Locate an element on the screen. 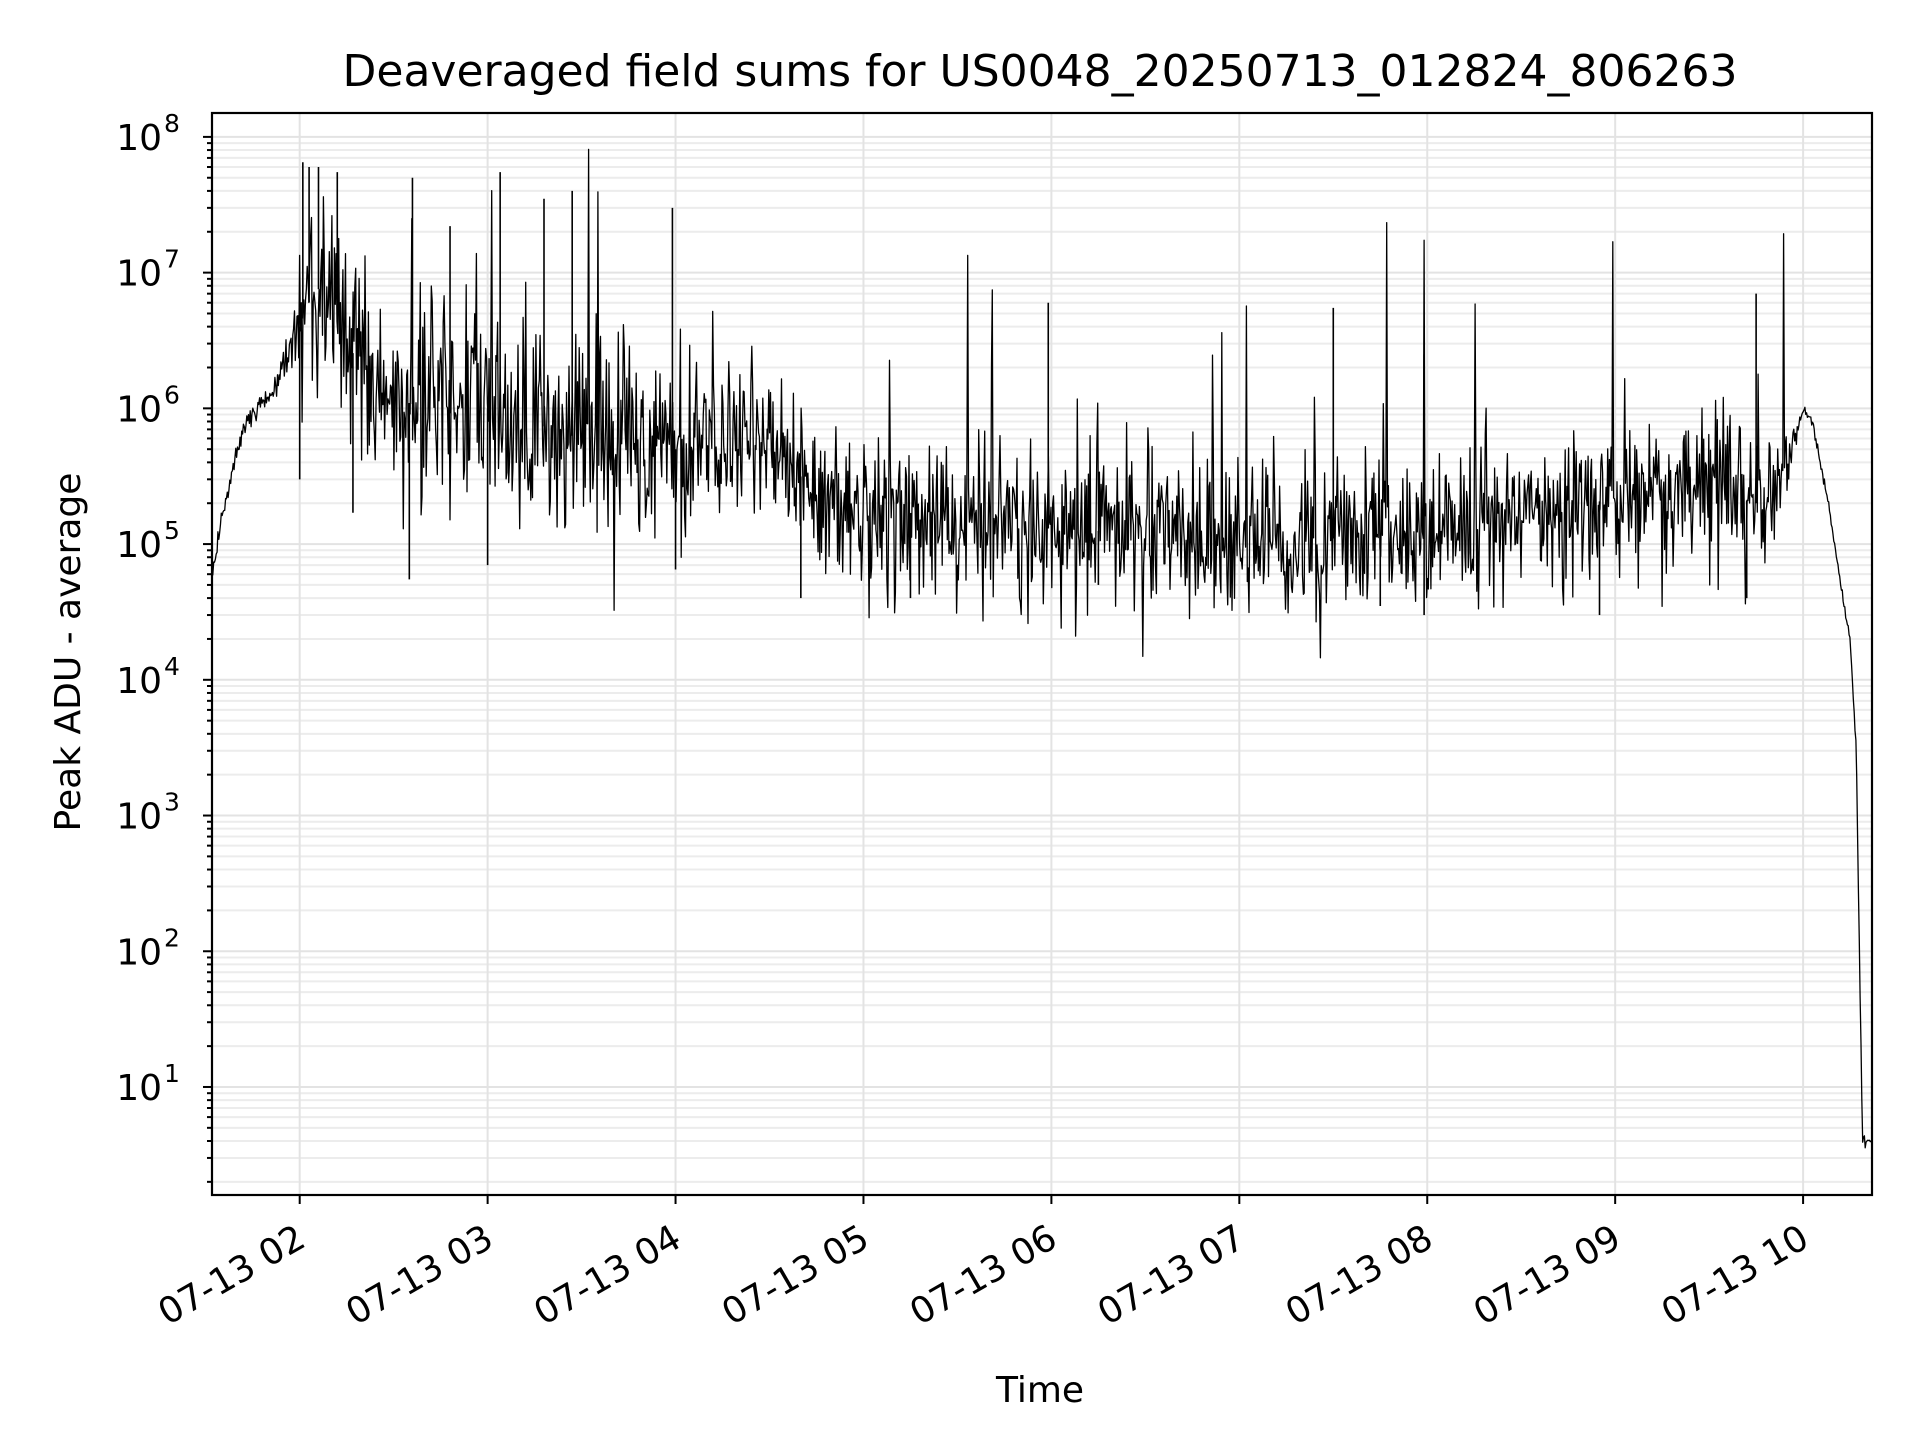  y-tick-label: 10 1 is located at coordinates (148, 1084).